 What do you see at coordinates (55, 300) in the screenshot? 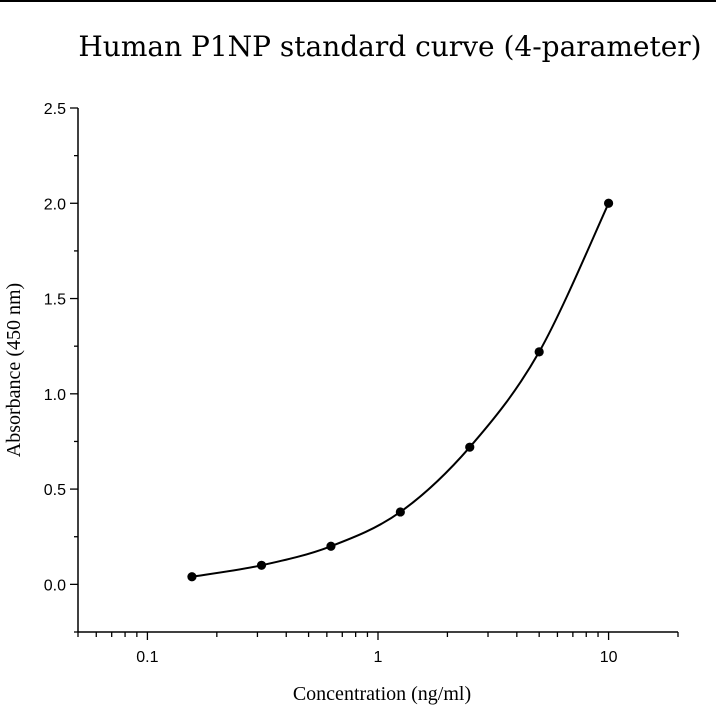
I see `y-tick-label: 1.5` at bounding box center [55, 300].